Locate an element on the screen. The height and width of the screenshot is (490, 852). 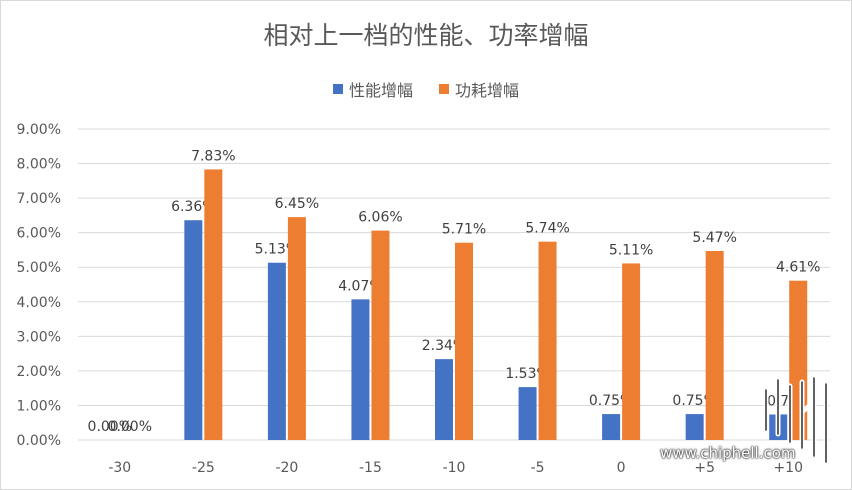
x-tick-label: -5 is located at coordinates (538, 468).